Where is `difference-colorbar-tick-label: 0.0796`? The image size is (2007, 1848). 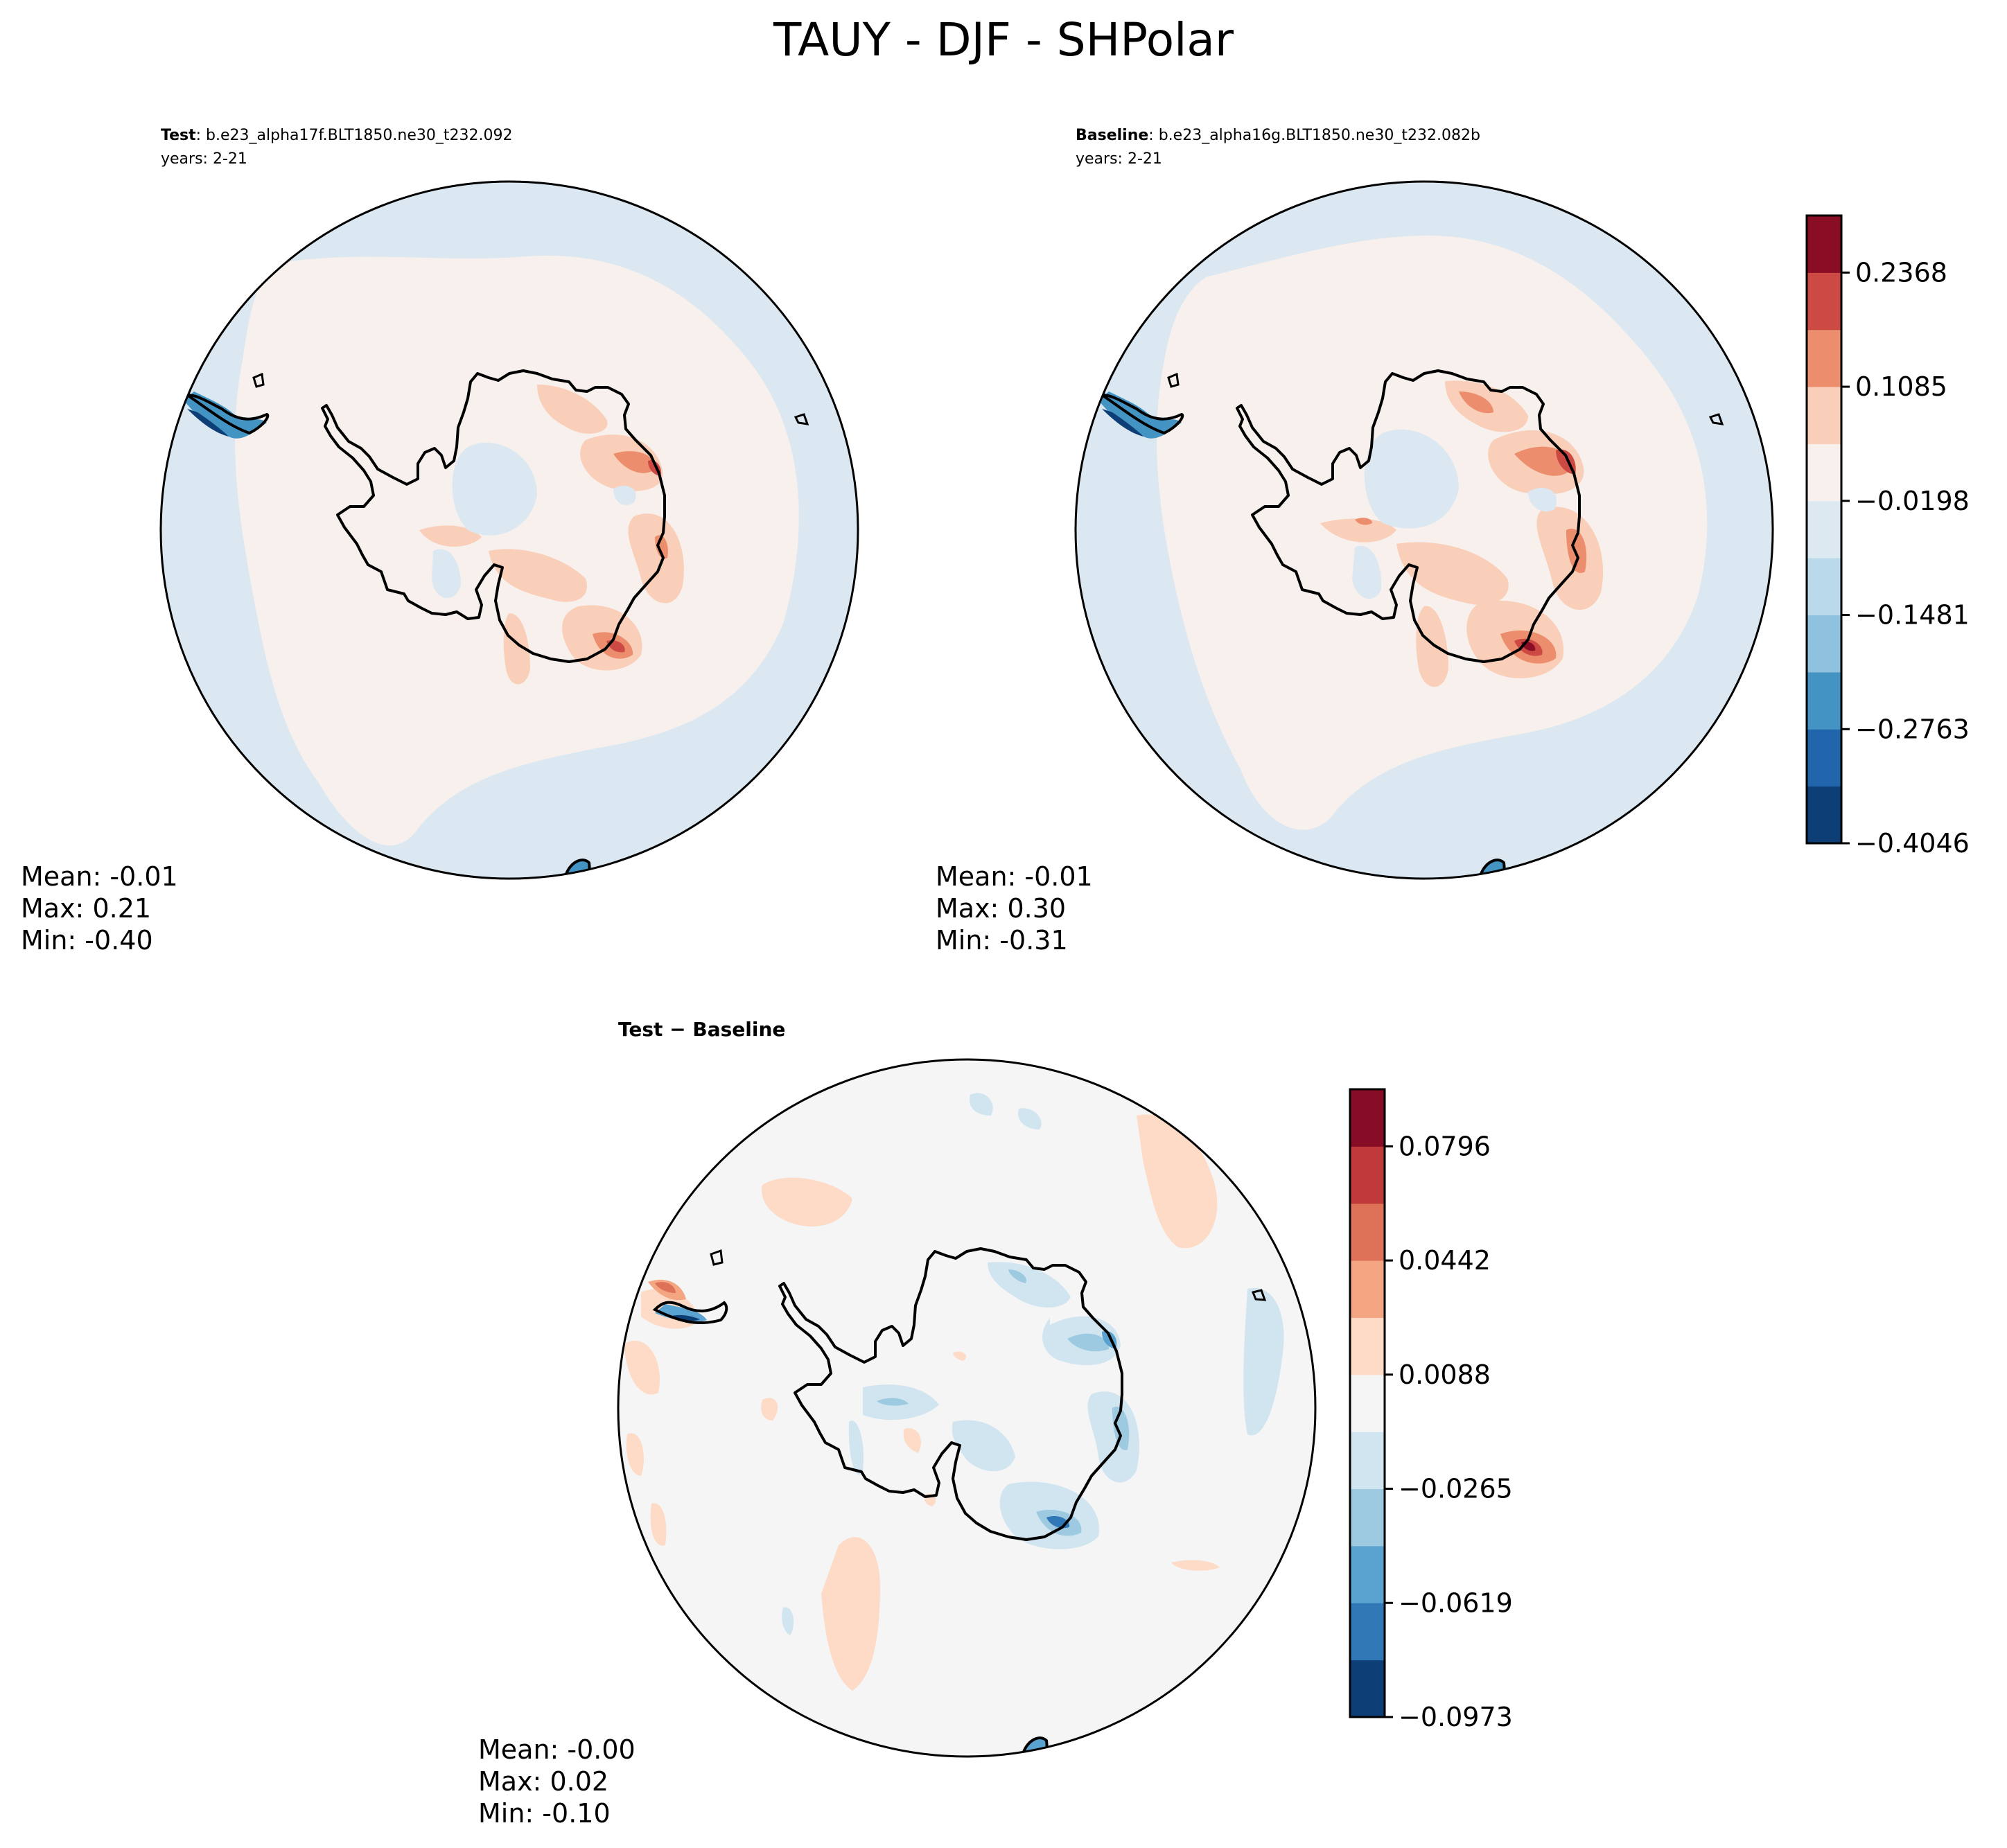
difference-colorbar-tick-label: 0.0796 is located at coordinates (1445, 1146).